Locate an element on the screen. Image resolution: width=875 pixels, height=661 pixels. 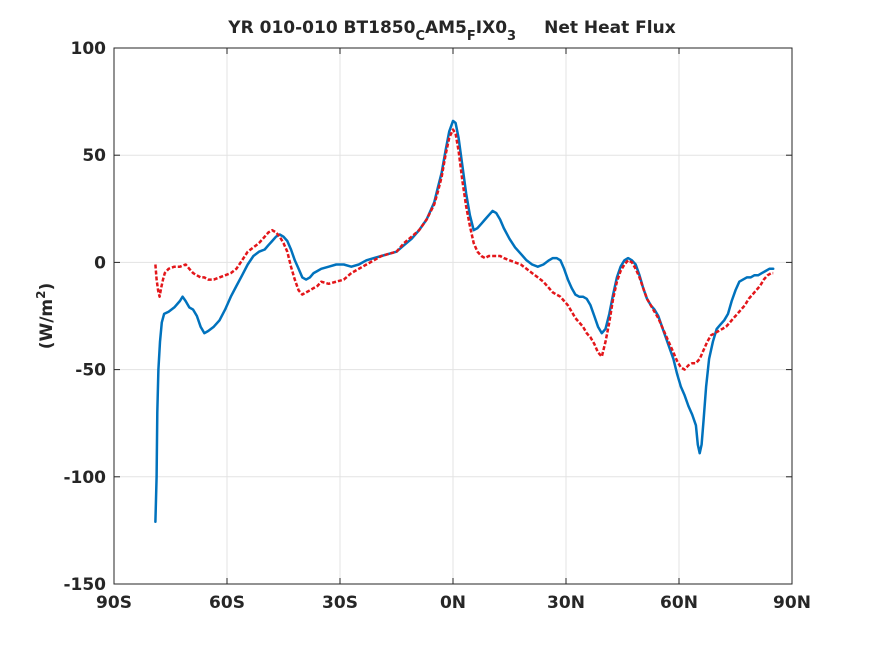
title-prefix: YR 010-010 BT1850 is located at coordinates (321, 28).